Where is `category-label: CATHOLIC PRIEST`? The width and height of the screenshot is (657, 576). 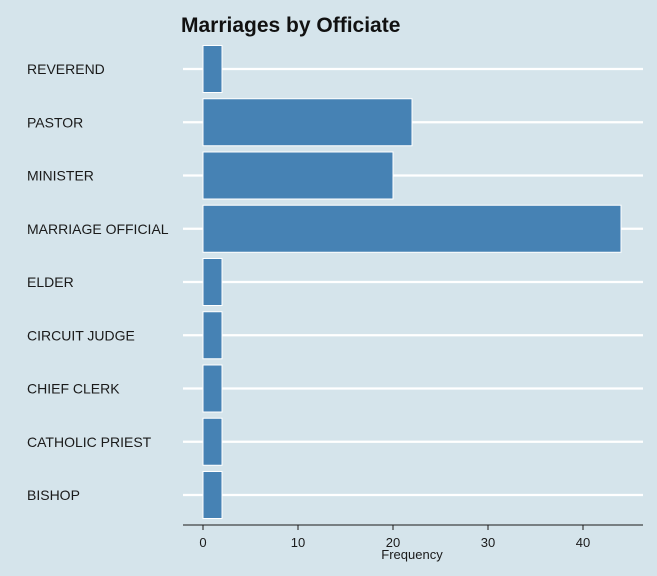 category-label: CATHOLIC PRIEST is located at coordinates (89, 442).